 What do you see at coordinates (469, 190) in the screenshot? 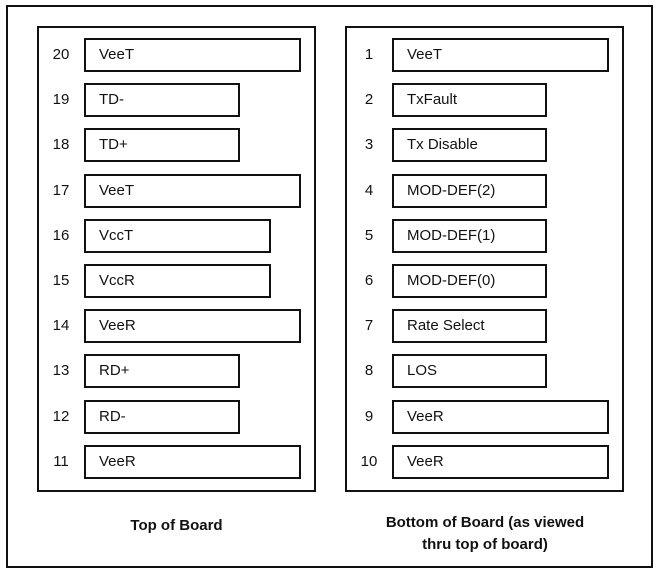
I see `pin-label-box: MOD-DEF(2)` at bounding box center [469, 190].